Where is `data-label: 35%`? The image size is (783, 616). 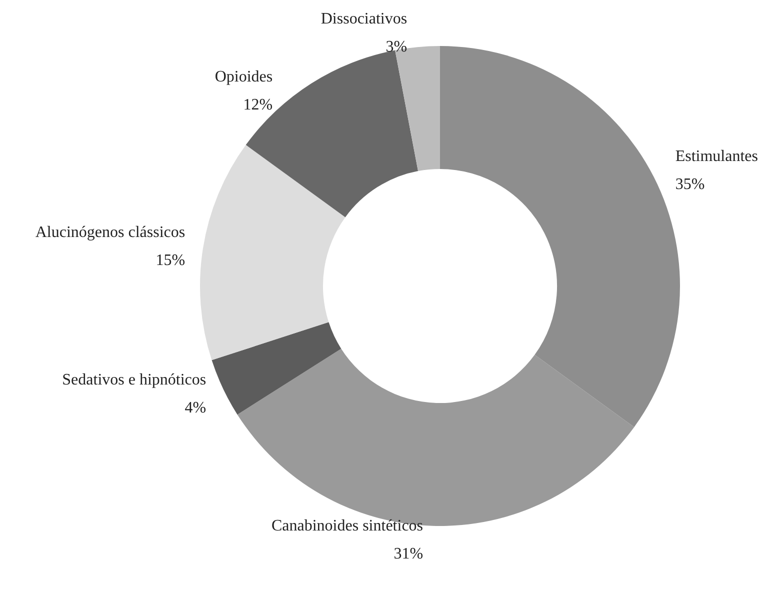 data-label: 35% is located at coordinates (690, 185).